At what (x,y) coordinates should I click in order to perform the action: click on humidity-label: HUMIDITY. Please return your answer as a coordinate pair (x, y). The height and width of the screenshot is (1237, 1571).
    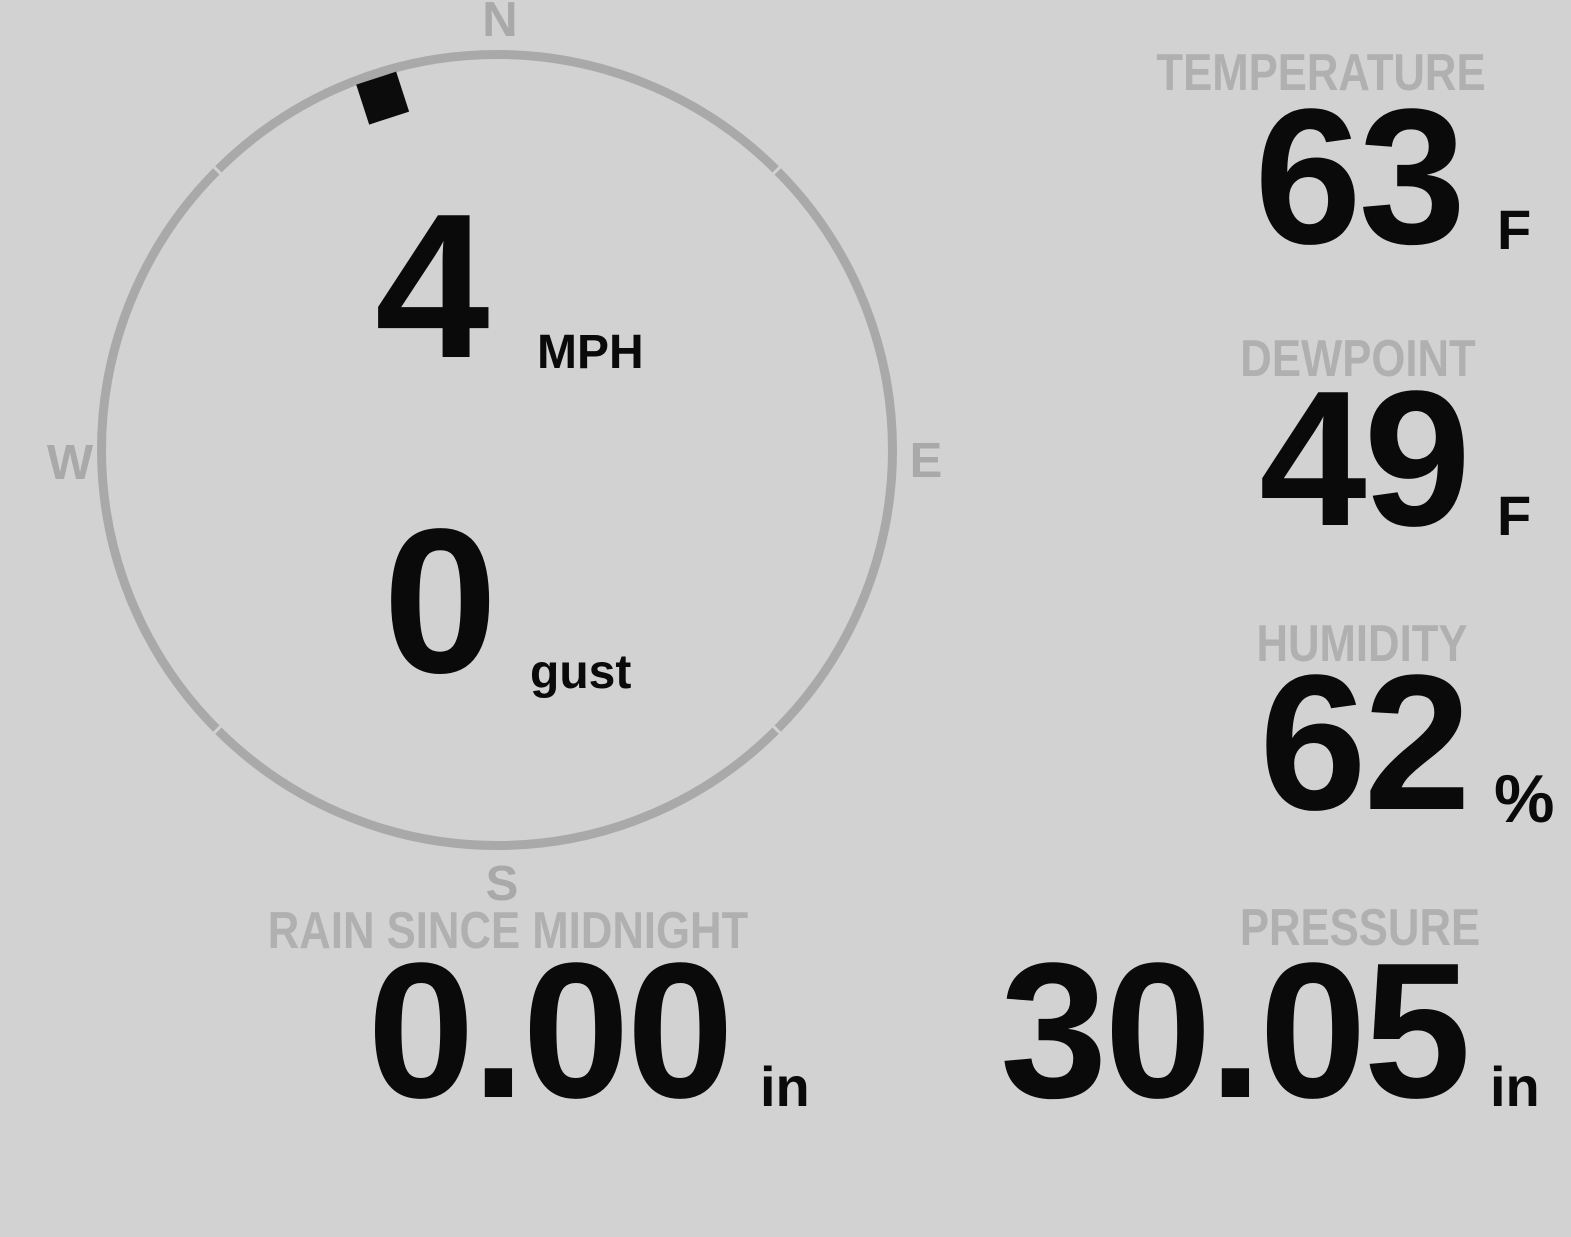
    Looking at the image, I should click on (1362, 644).